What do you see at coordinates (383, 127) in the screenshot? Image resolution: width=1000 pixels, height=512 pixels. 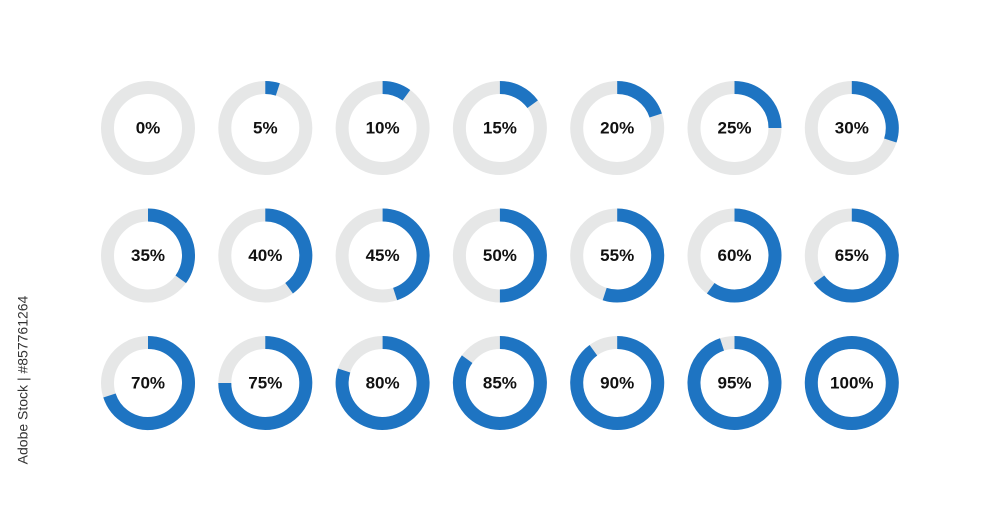 I see `value-label: 10%` at bounding box center [383, 127].